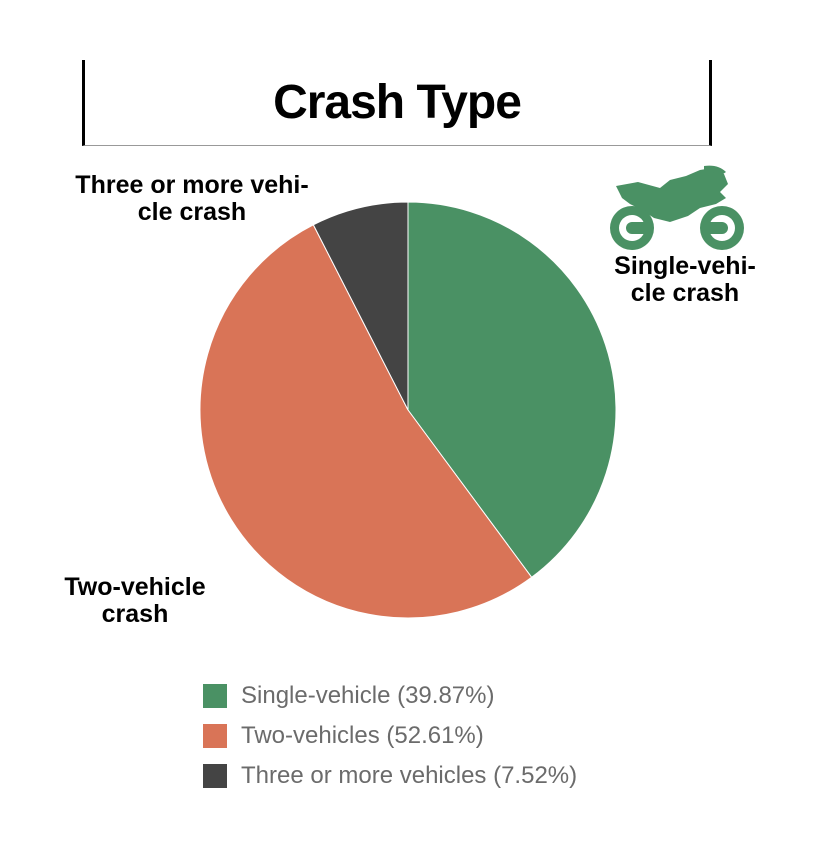  Describe the element at coordinates (215, 776) in the screenshot. I see `legend-swatch-three` at that location.